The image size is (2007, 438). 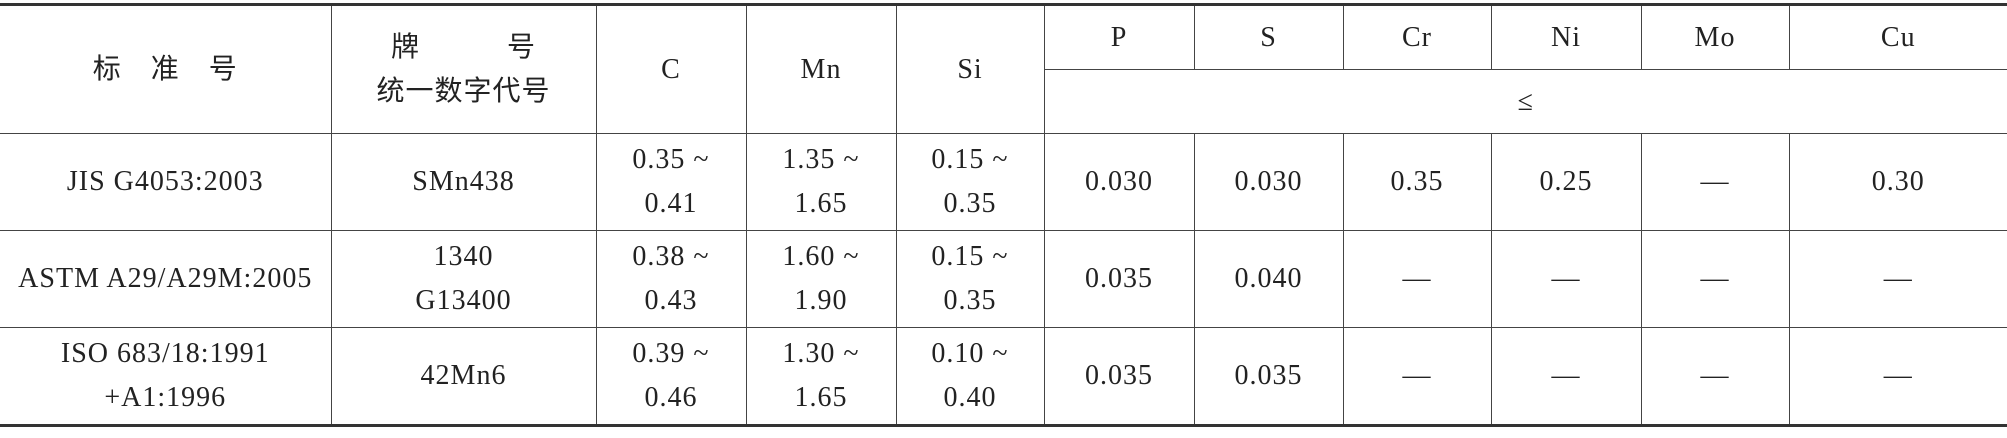 I want to click on header-cell: Si, so click(x=970, y=69).